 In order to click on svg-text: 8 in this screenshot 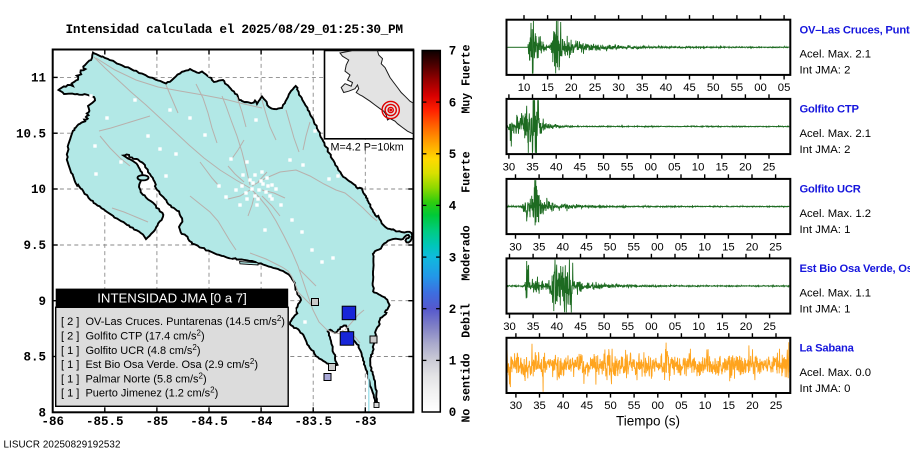, I will do `click(42, 414)`.